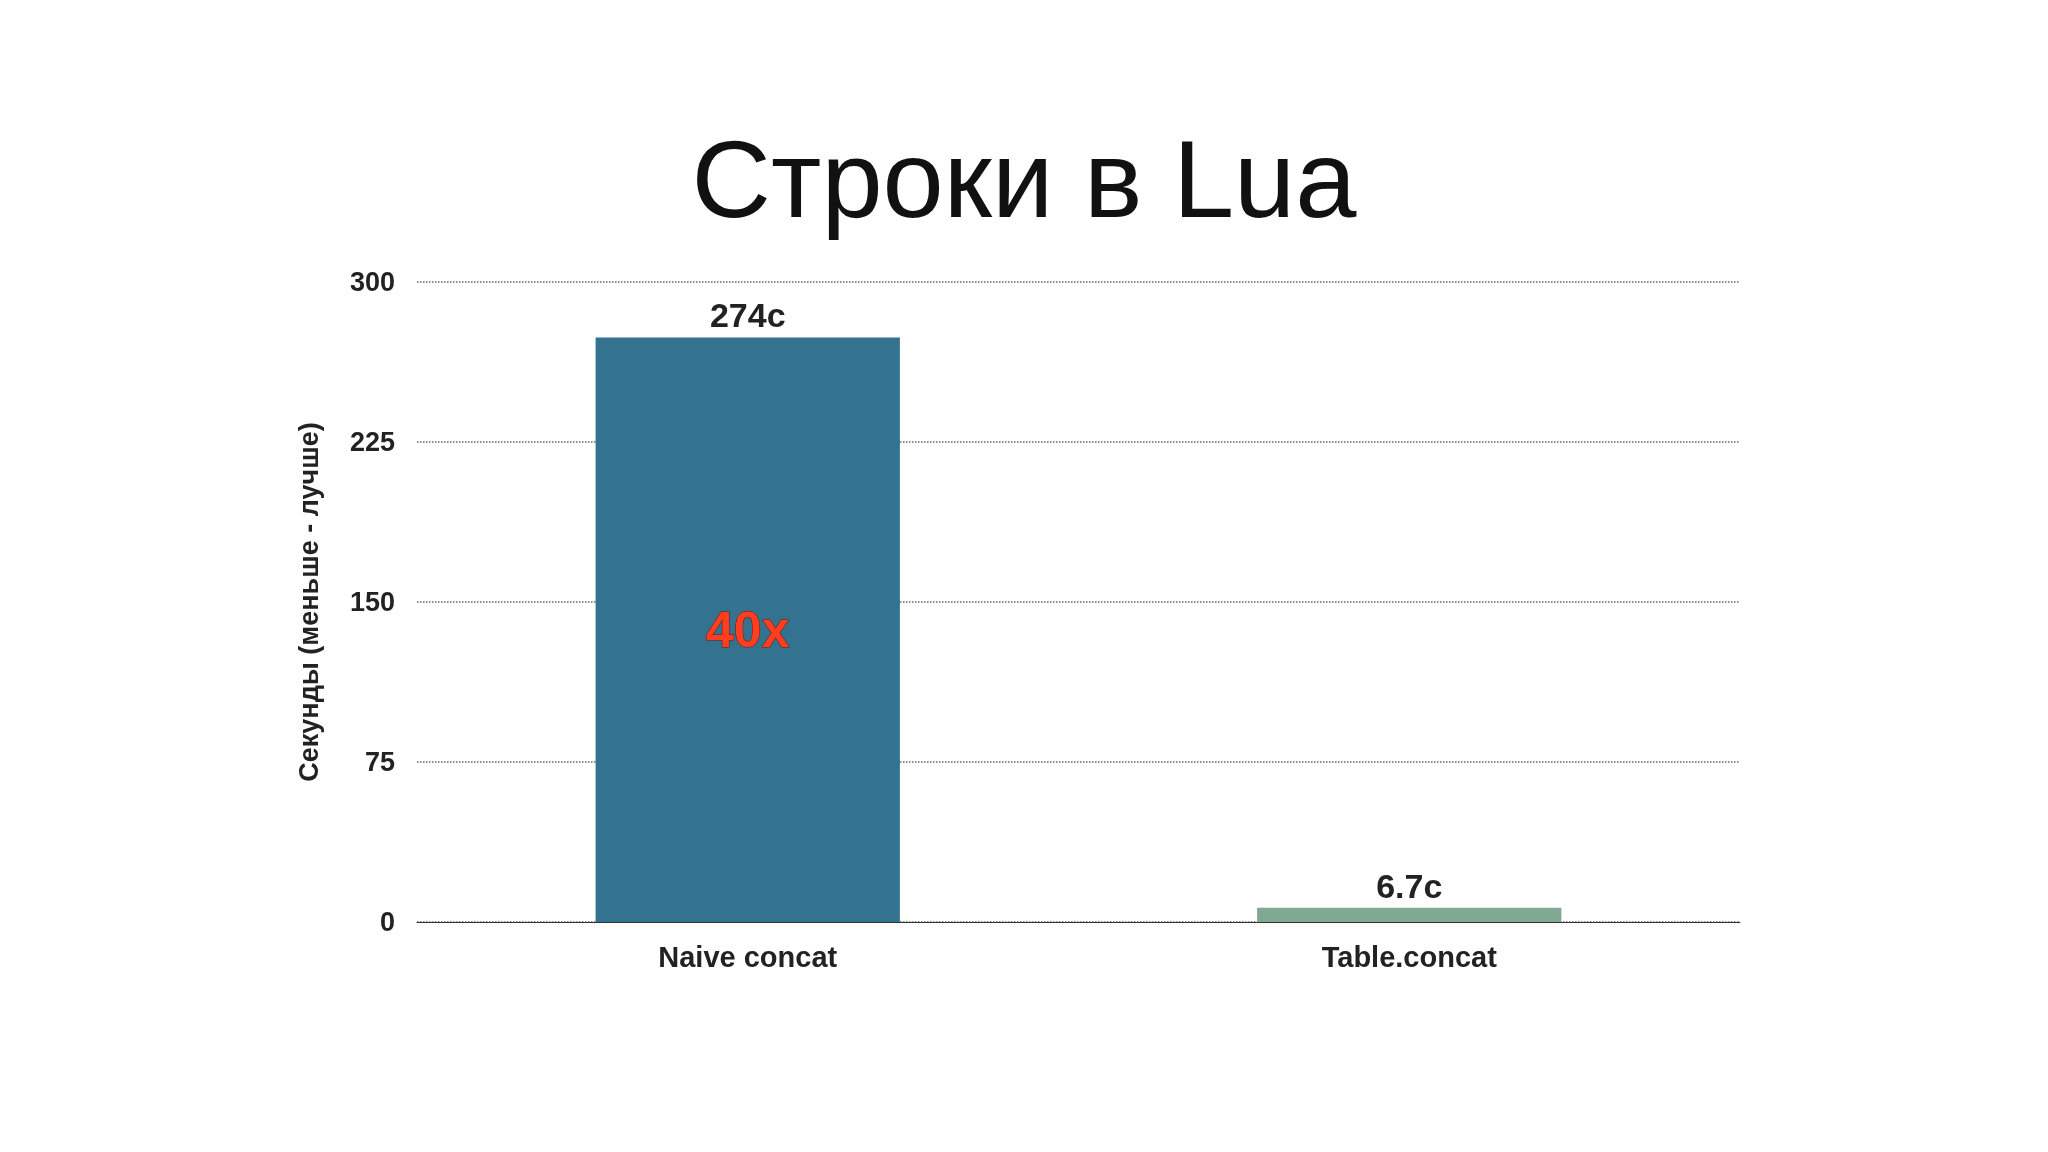  I want to click on y-tick-label: 0, so click(387, 922).